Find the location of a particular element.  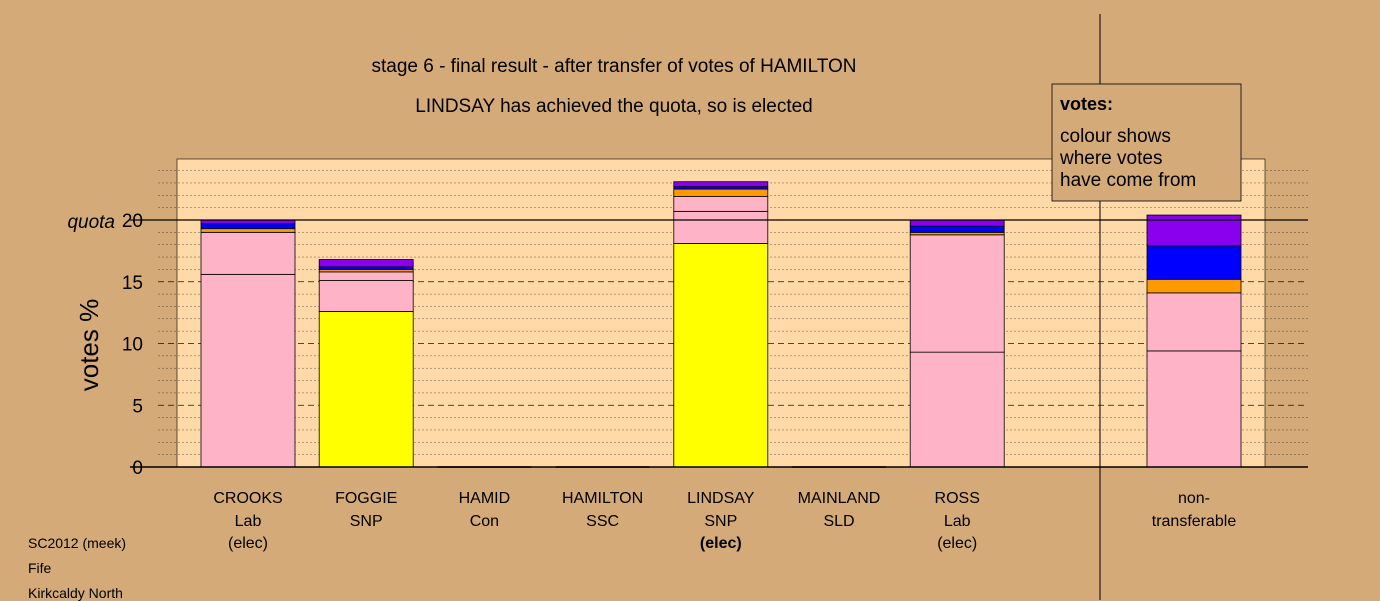

candidate-name-hamilton: HAMILTON is located at coordinates (602, 498).